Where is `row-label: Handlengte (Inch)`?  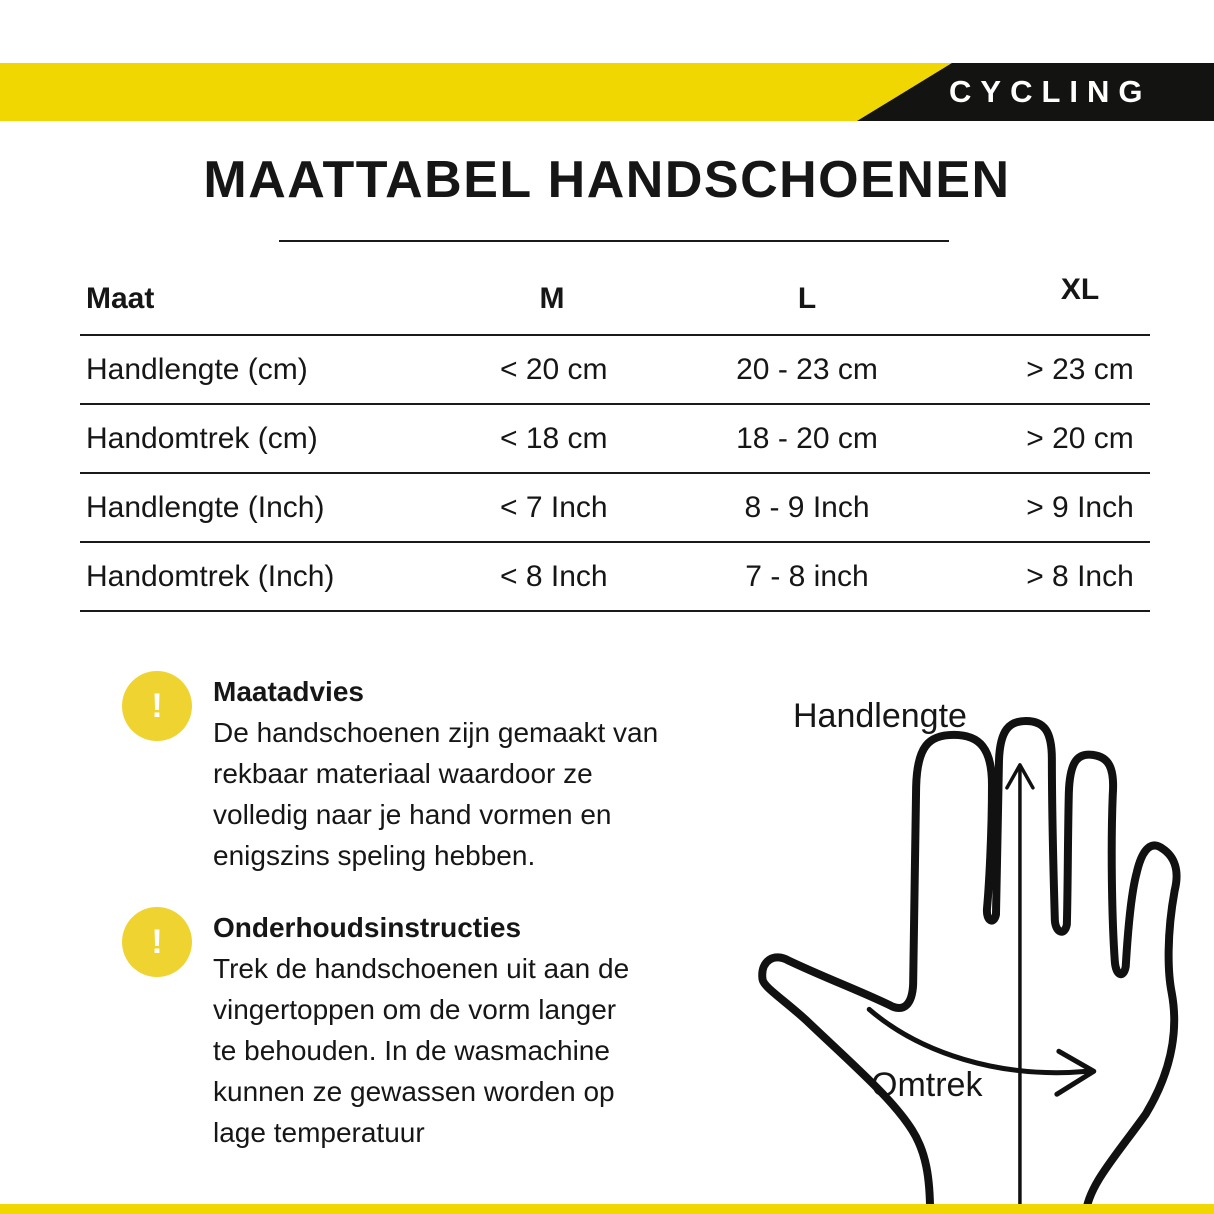 row-label: Handlengte (Inch) is located at coordinates (290, 508).